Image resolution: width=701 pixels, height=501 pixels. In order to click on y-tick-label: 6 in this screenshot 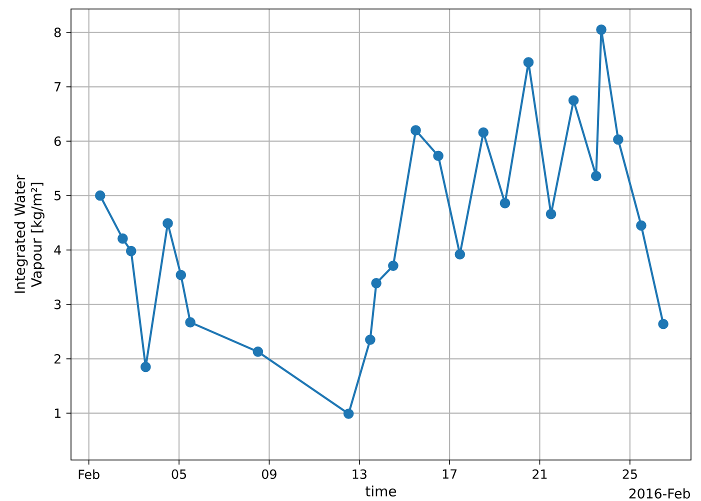, I will do `click(57, 141)`.